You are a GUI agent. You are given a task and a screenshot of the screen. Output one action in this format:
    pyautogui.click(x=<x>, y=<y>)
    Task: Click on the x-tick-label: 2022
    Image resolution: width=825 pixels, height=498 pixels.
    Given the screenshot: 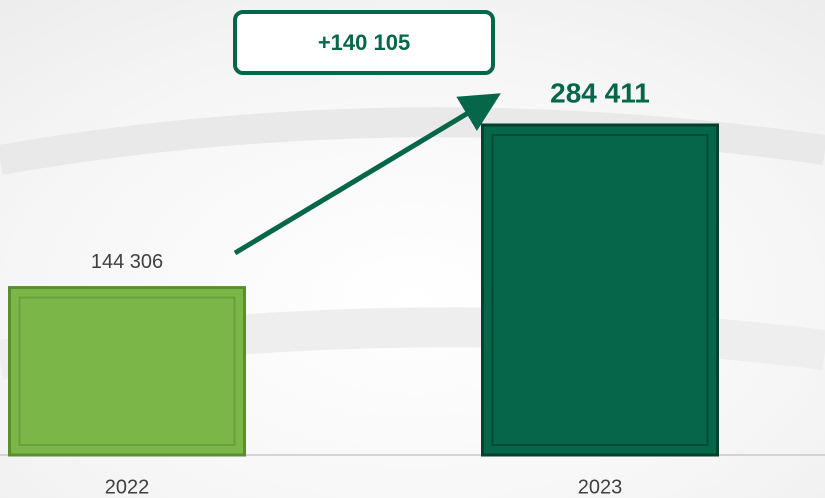 What is the action you would take?
    pyautogui.click(x=127, y=487)
    